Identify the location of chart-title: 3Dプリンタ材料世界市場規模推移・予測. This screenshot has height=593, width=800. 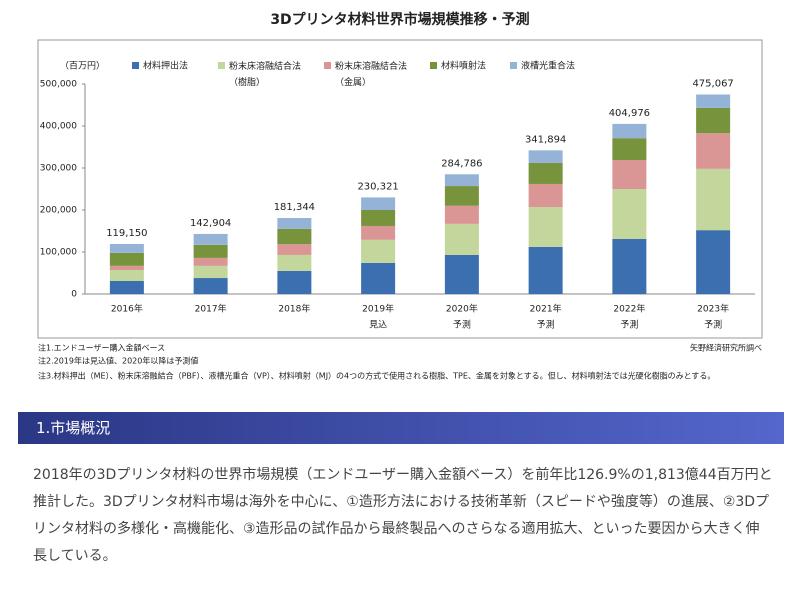
(399, 19).